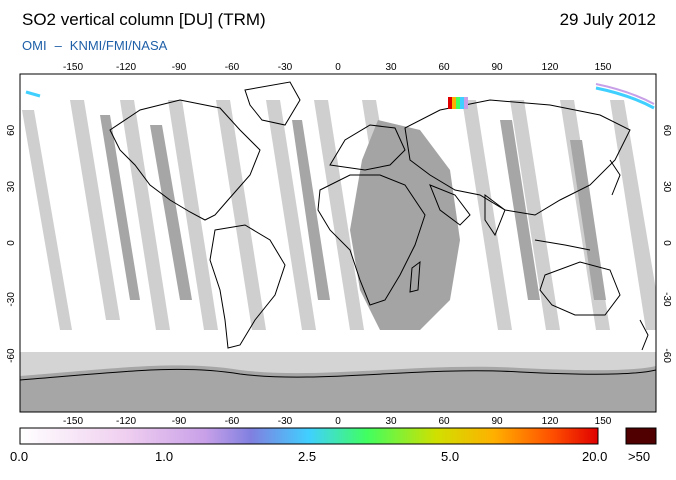 The image size is (676, 480). I want to click on colorbar-label: 1.0, so click(164, 456).